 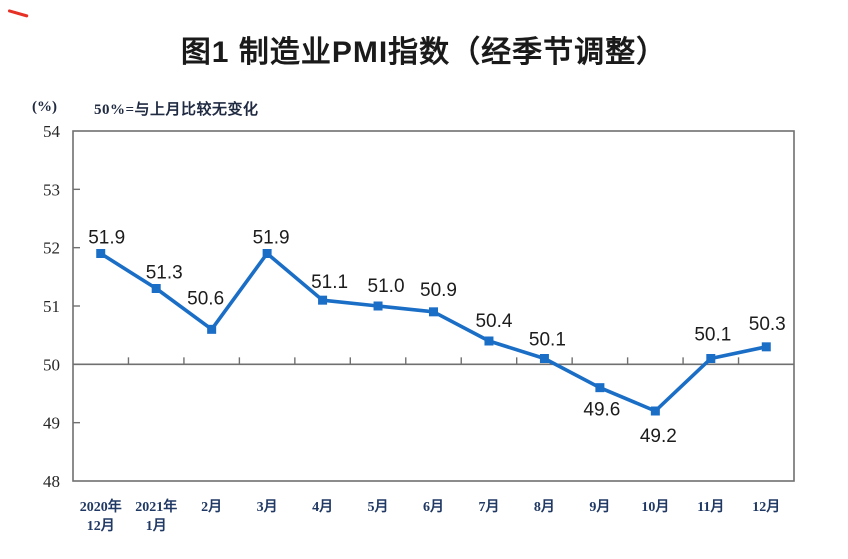 What do you see at coordinates (51, 481) in the screenshot?
I see `y-axis-tick-label: 48` at bounding box center [51, 481].